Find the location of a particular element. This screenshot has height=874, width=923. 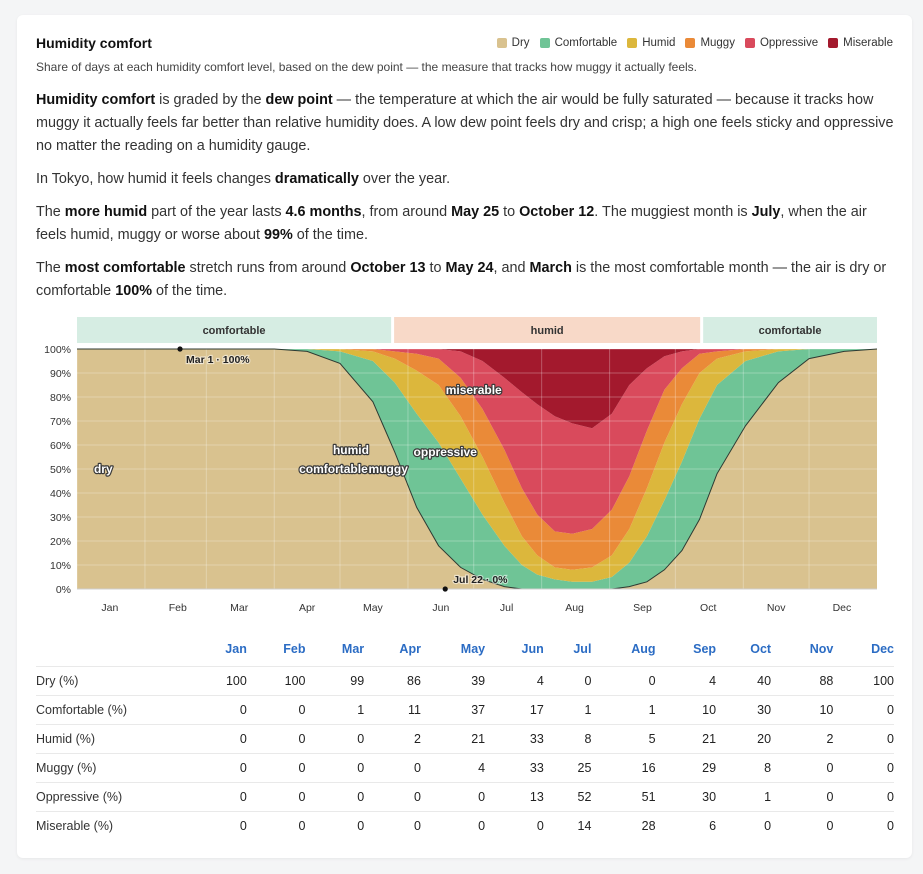

legend-label: Muggy is located at coordinates (717, 43).